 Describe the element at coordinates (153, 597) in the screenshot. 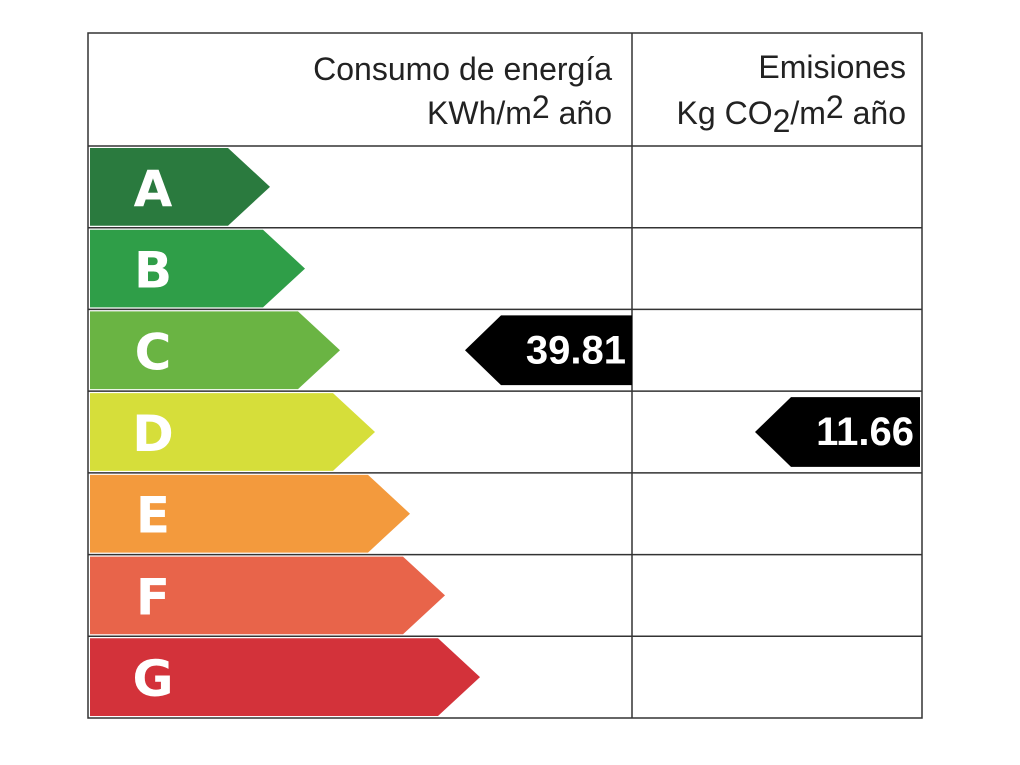

I see `rating-letter: F` at that location.